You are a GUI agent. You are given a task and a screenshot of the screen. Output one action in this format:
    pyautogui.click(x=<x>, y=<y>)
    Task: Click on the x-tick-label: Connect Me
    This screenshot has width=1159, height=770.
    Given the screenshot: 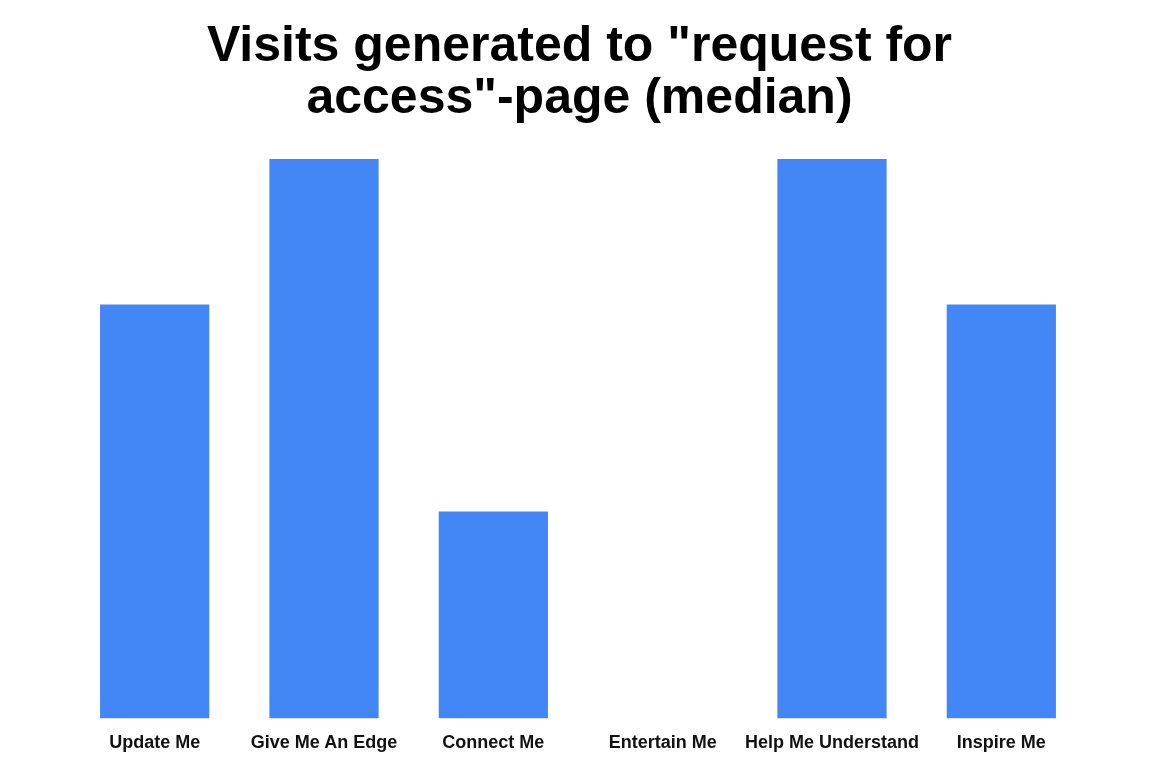 What is the action you would take?
    pyautogui.click(x=493, y=742)
    